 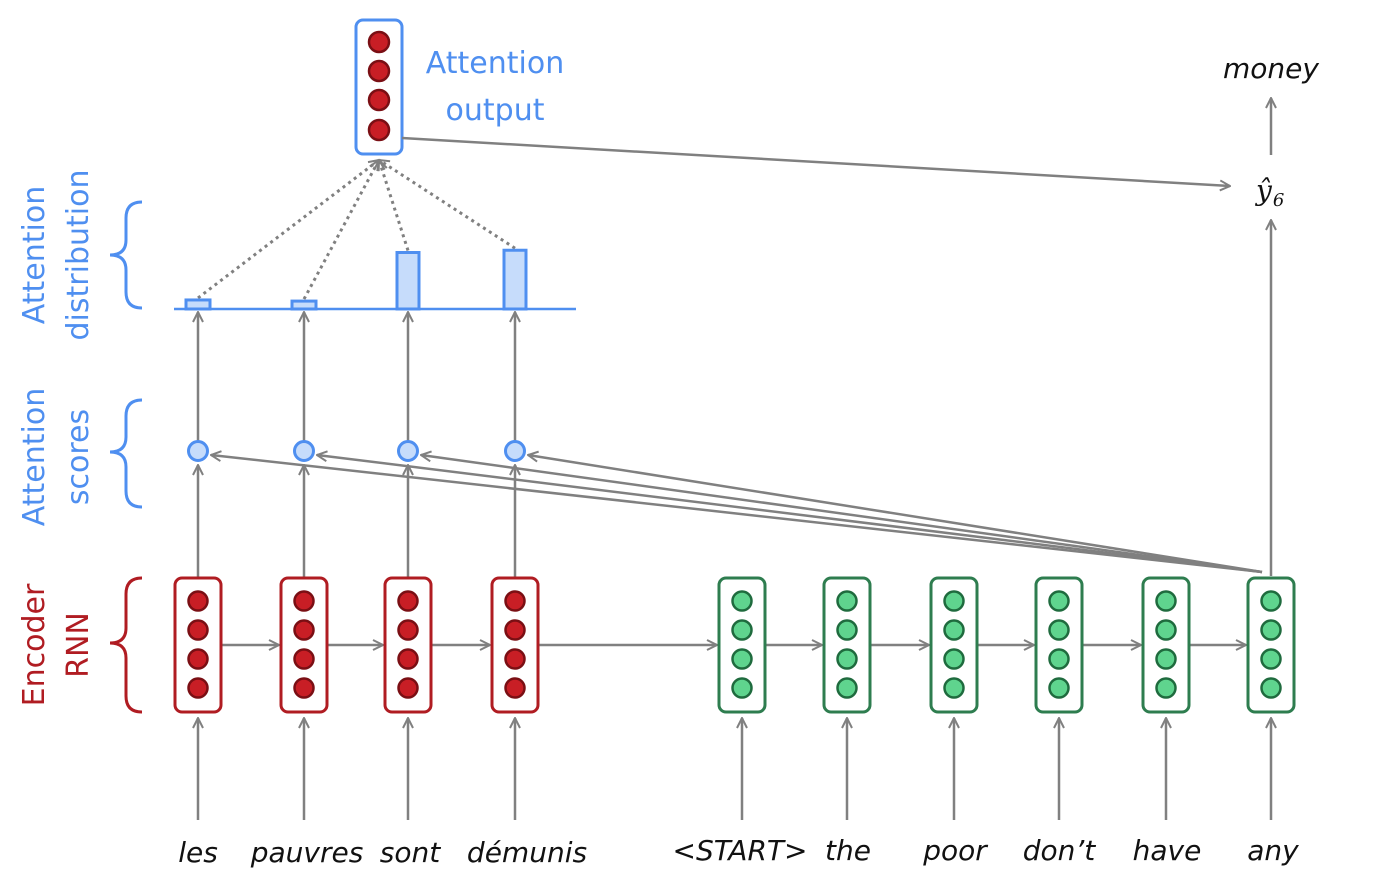 I want to click on output-word: money, so click(x=1271, y=68).